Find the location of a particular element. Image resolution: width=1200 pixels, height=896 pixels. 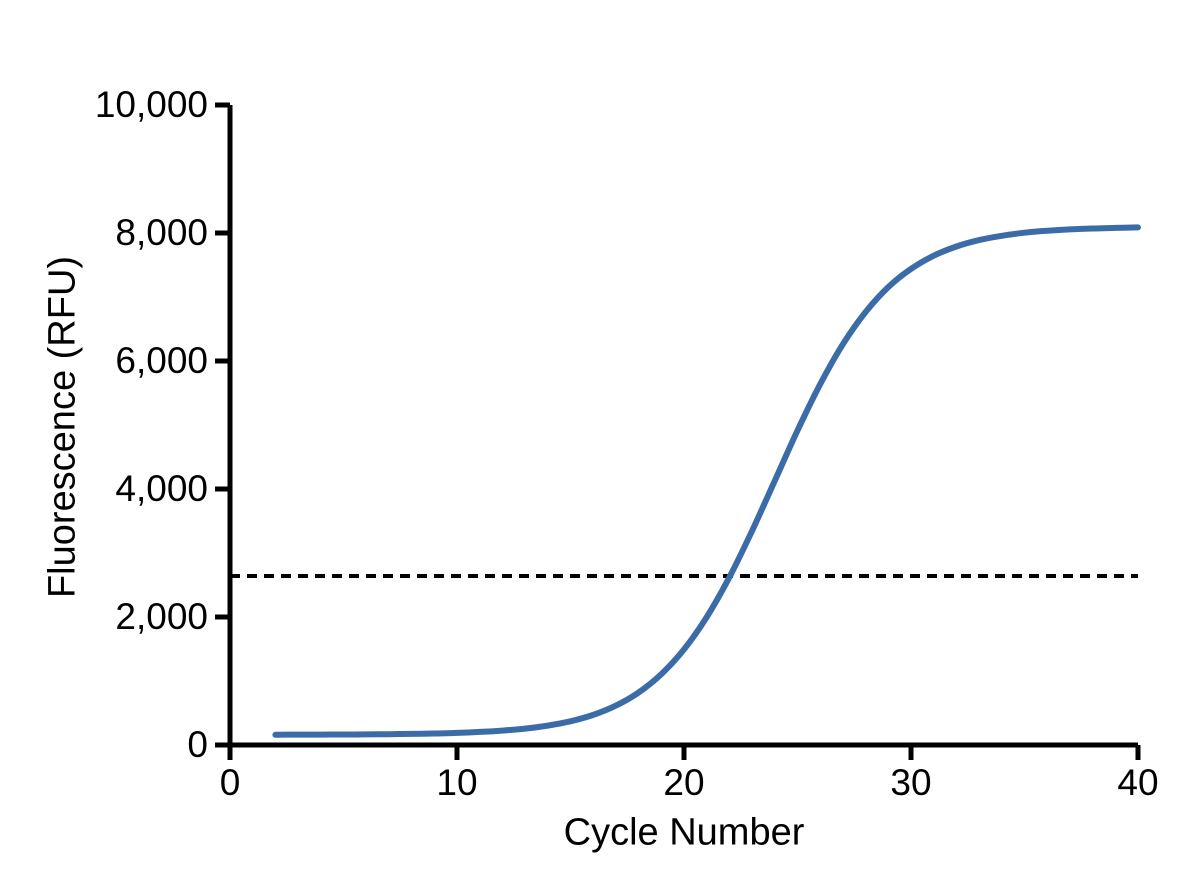

x-tick-label-40: 40 is located at coordinates (1138, 782).